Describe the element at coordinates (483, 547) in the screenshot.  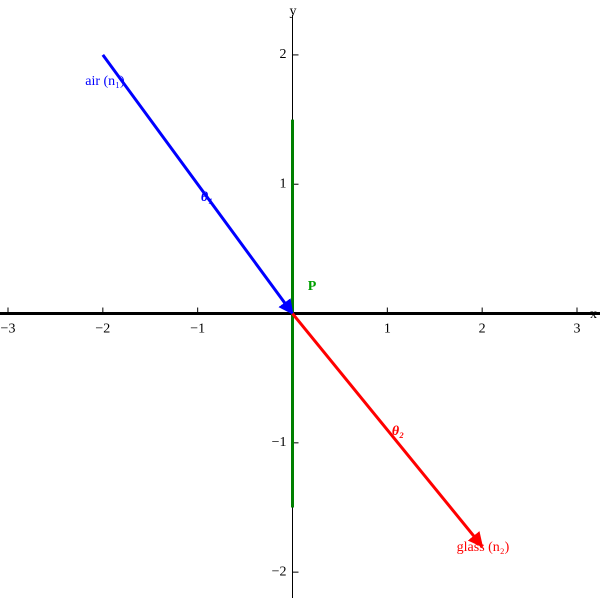
I see `annotation: glass (n₂)` at that location.